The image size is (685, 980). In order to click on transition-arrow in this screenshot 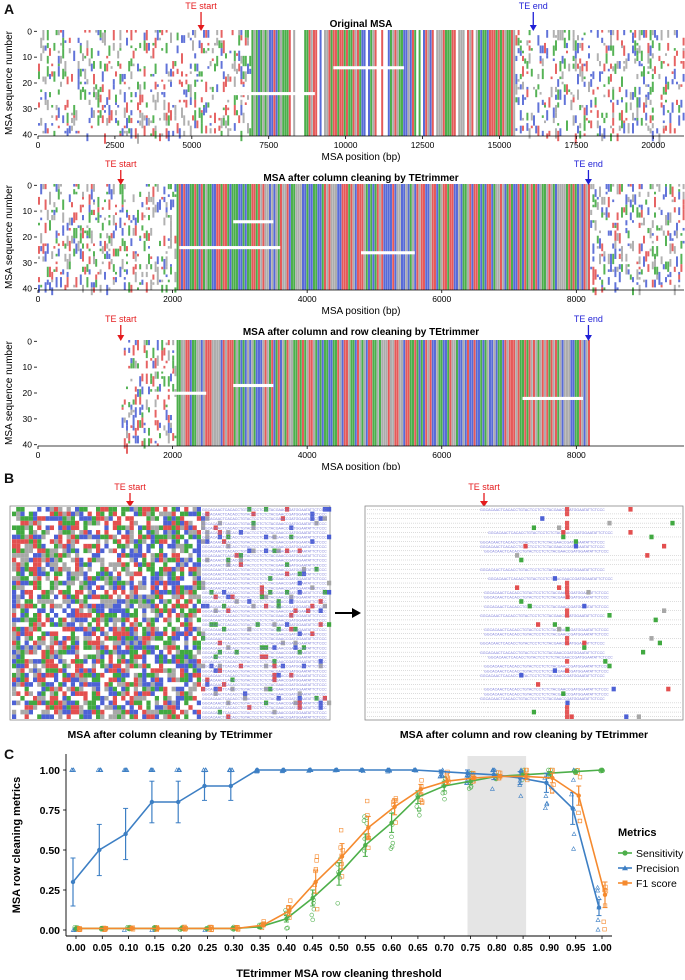, I will do `click(348, 613)`.